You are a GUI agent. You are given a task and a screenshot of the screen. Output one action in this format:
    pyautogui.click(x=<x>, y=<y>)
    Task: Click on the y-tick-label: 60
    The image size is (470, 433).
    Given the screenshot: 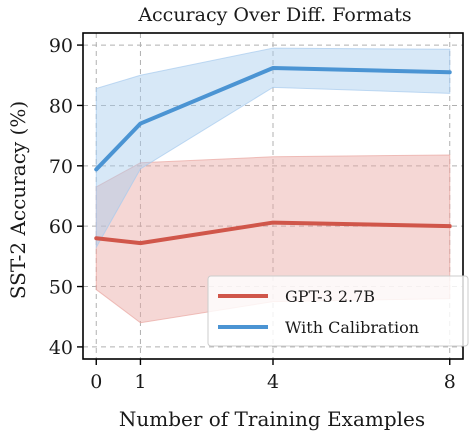 What is the action you would take?
    pyautogui.click(x=61, y=227)
    